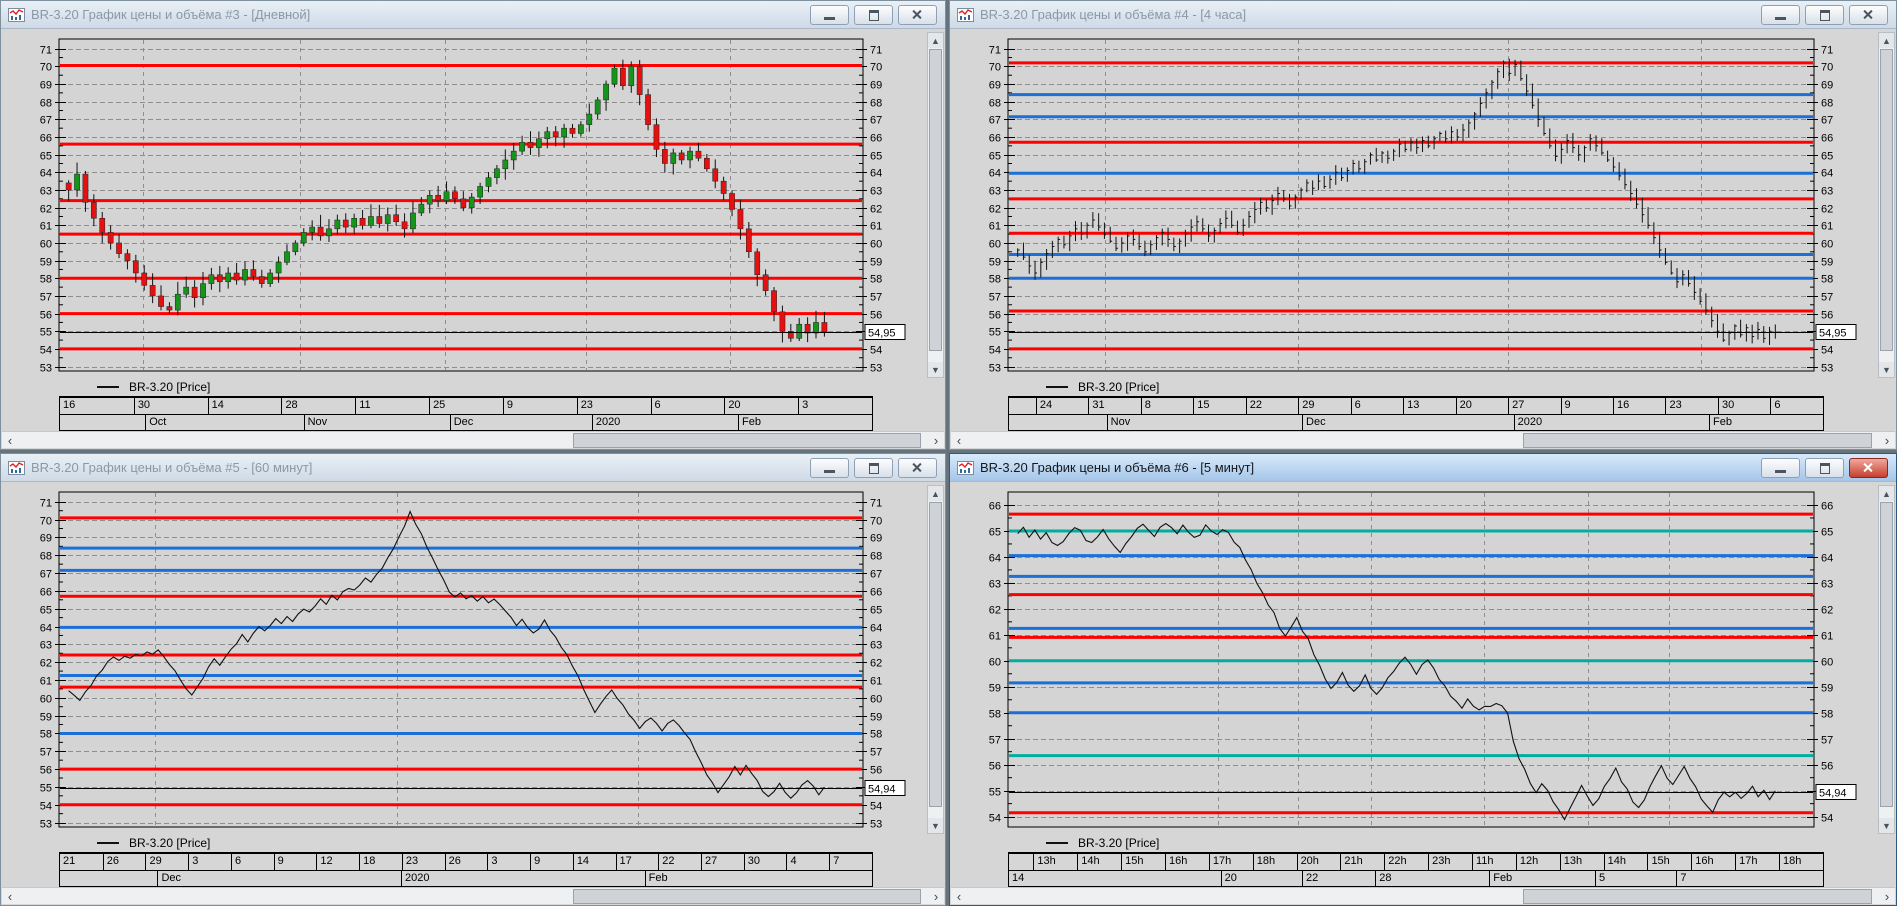 This screenshot has width=1897, height=906. I want to click on x-axis-period-label: 2020, so click(664, 422).